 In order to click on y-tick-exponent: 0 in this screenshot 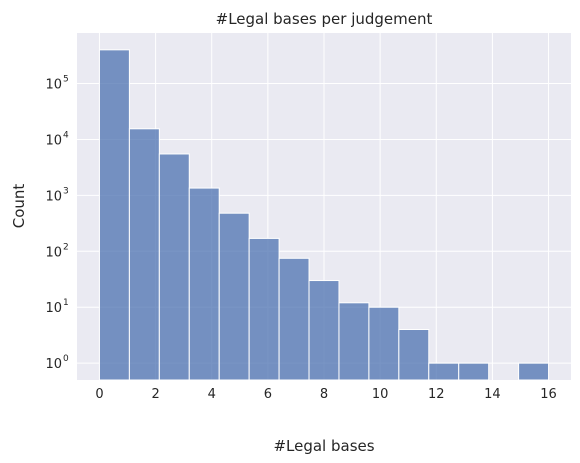, I will do `click(66, 359)`.